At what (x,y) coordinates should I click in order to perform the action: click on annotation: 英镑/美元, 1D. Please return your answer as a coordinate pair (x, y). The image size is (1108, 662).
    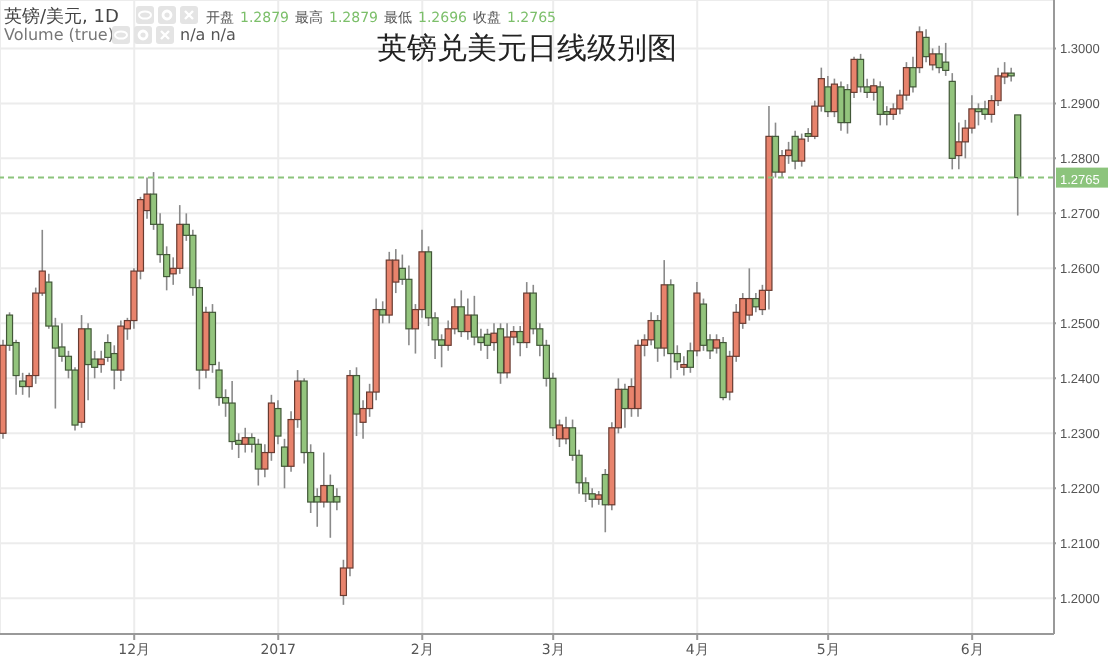
    Looking at the image, I should click on (61, 16).